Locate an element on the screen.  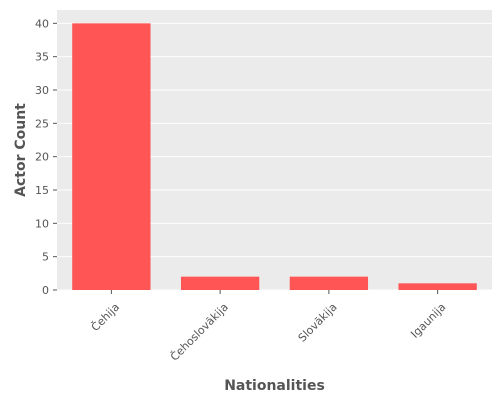
y-tick-label: 15 is located at coordinates (42, 190).